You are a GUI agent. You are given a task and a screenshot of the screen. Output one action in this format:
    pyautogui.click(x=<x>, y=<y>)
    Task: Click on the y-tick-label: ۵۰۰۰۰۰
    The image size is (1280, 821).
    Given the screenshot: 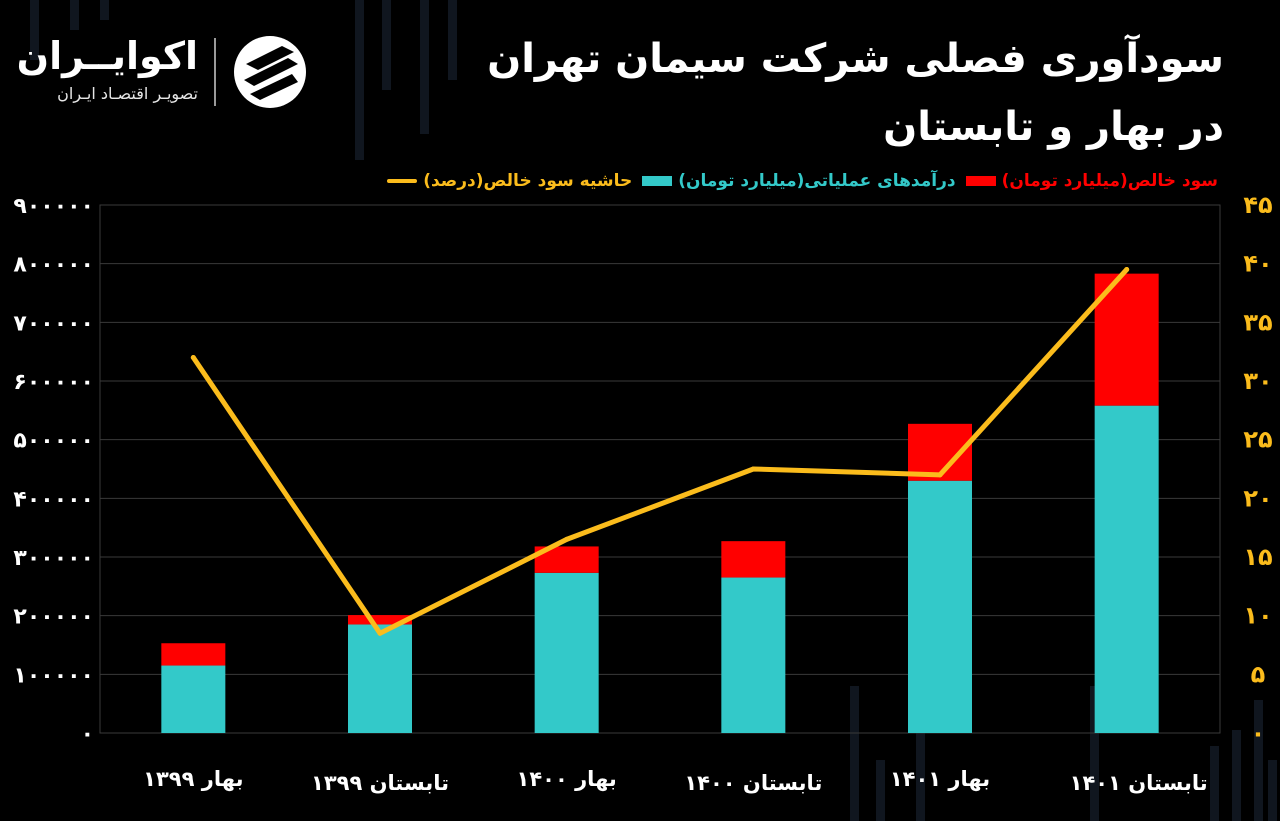 What is the action you would take?
    pyautogui.click(x=53, y=441)
    